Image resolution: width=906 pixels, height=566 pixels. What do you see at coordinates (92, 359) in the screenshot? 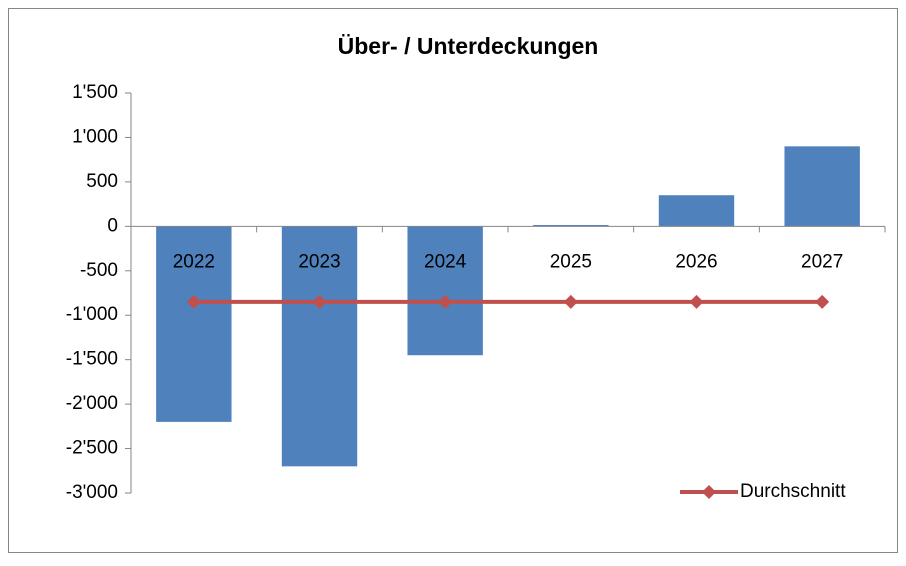
I see `y-tick-label: -1'500` at bounding box center [92, 359].